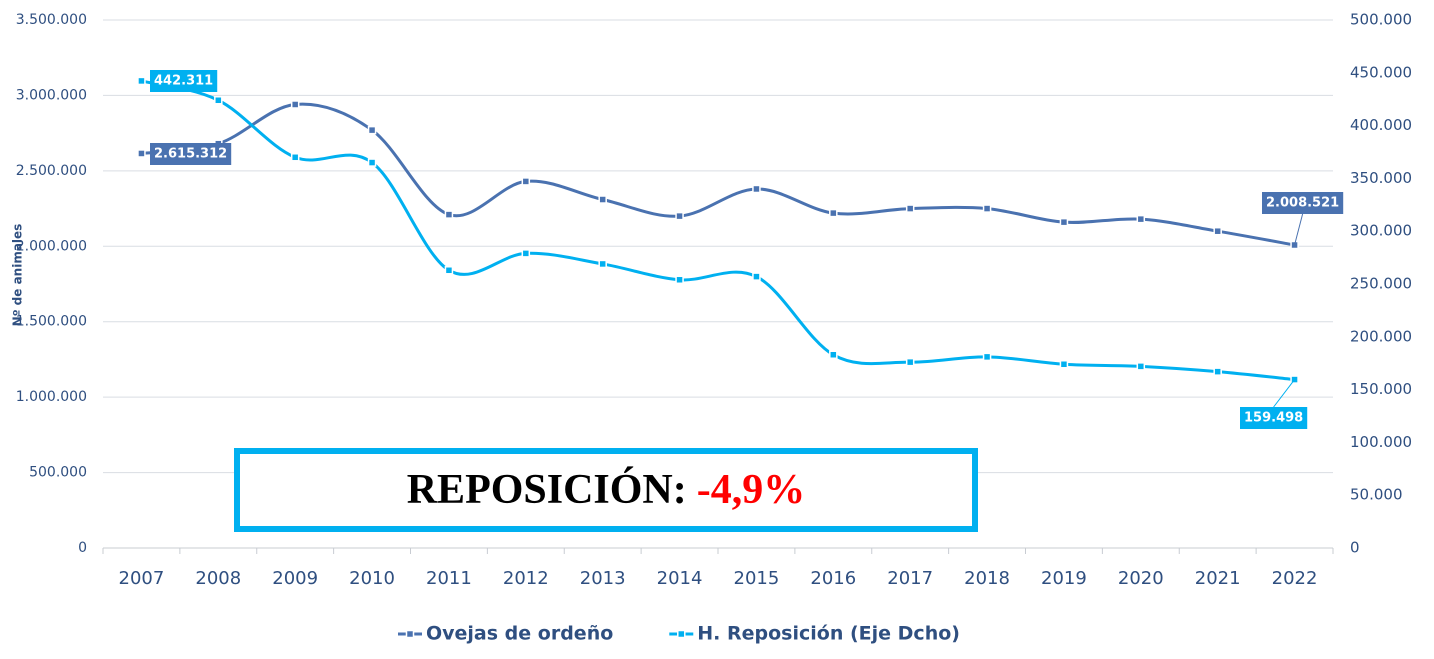 The height and width of the screenshot is (659, 1434). Describe the element at coordinates (142, 578) in the screenshot. I see `x-tick-label: 2007` at that location.